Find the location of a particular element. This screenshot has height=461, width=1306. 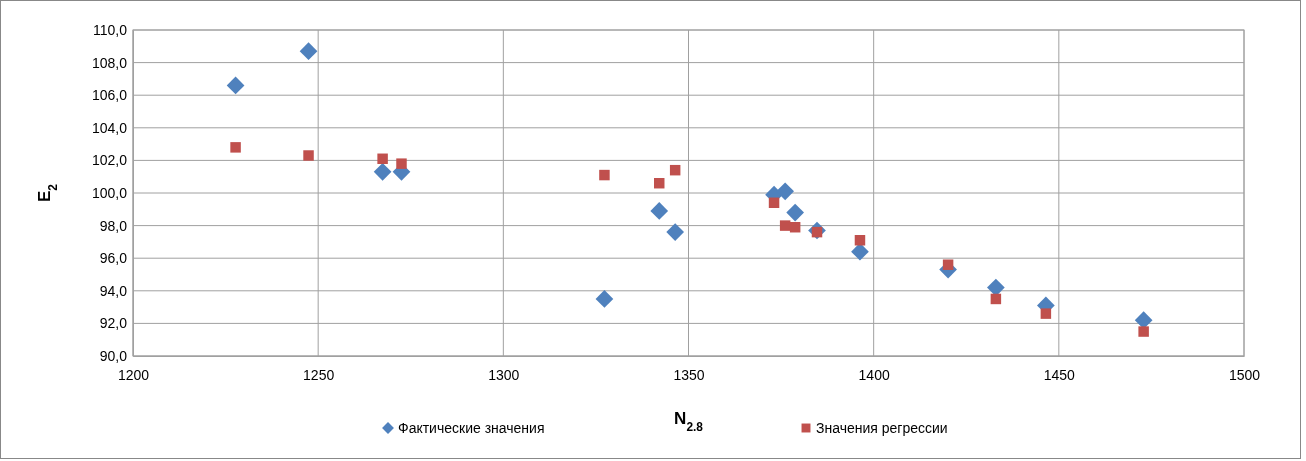

y-tick-label: 110,0 is located at coordinates (110, 29).